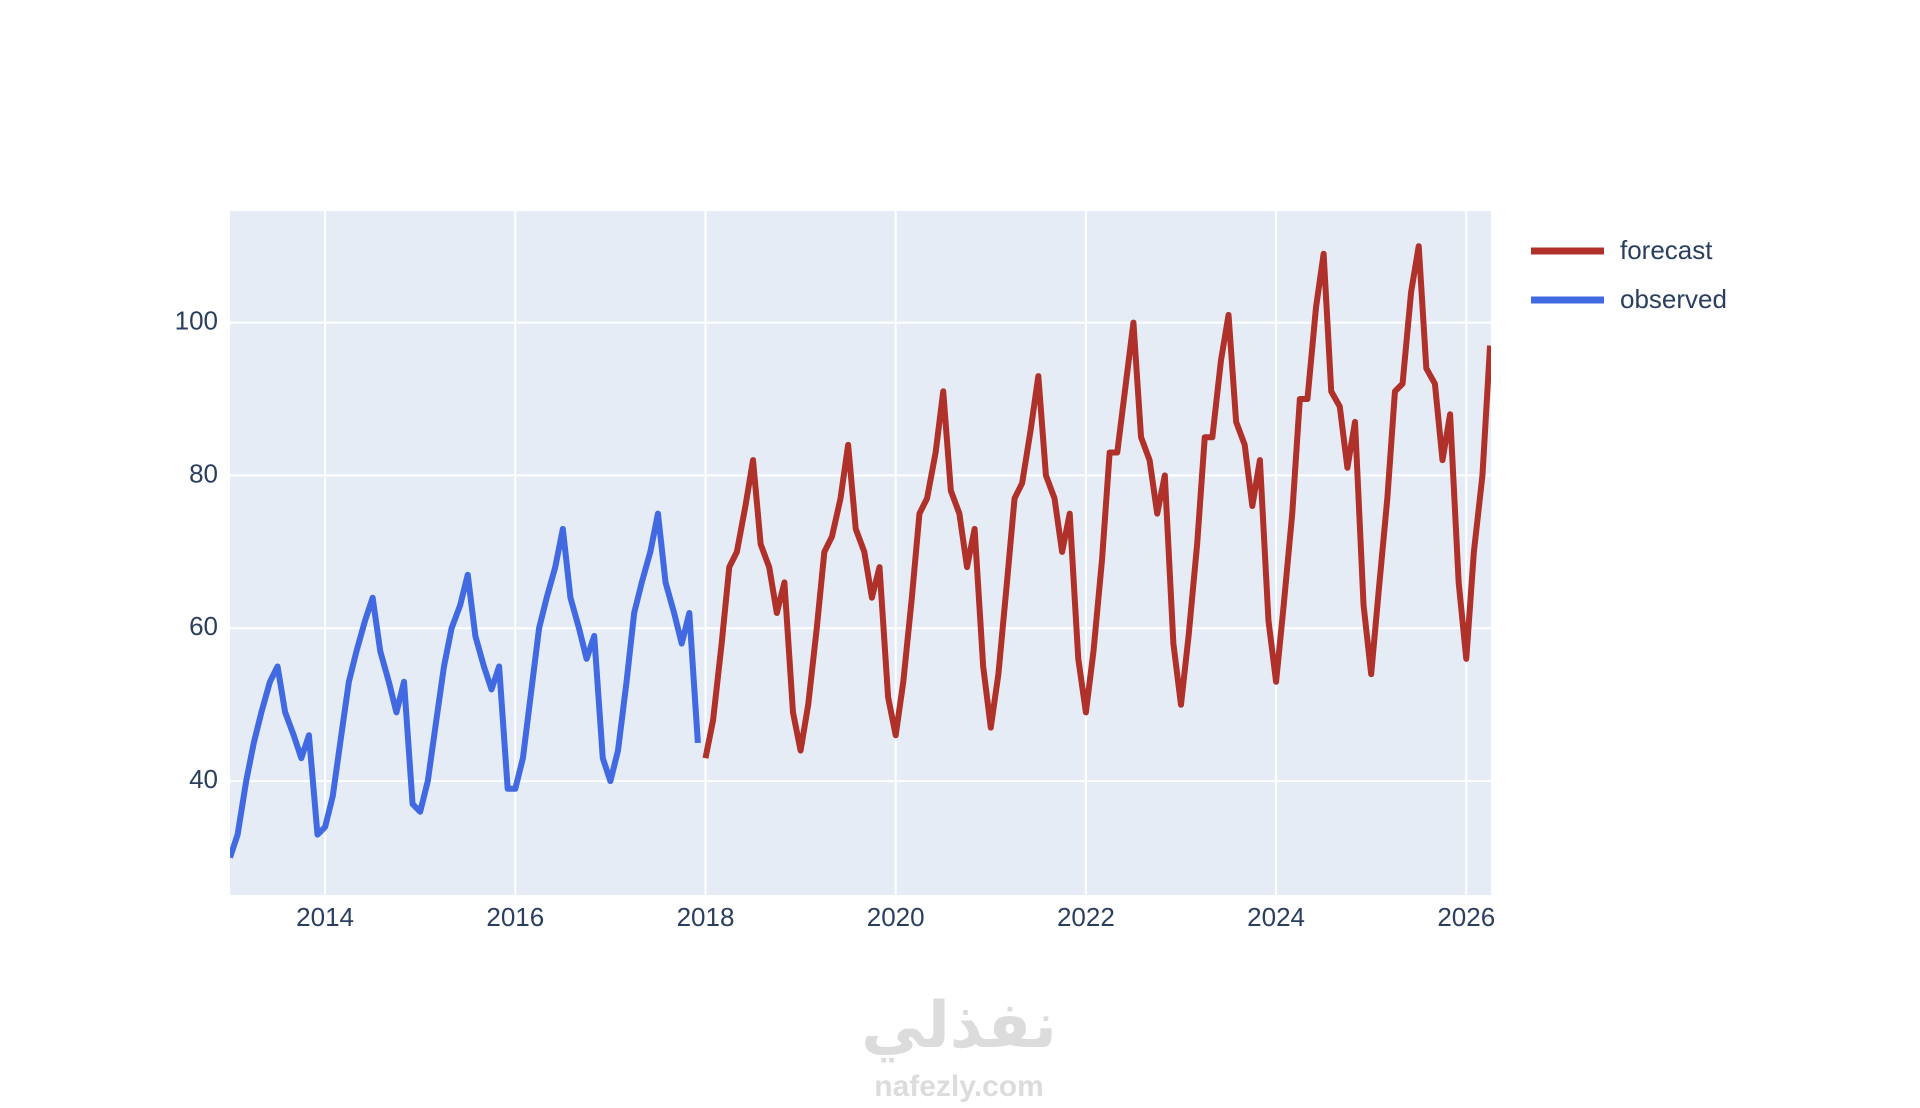 Image resolution: width=1920 pixels, height=1108 pixels. I want to click on x-tick-label: 2018, so click(706, 917).